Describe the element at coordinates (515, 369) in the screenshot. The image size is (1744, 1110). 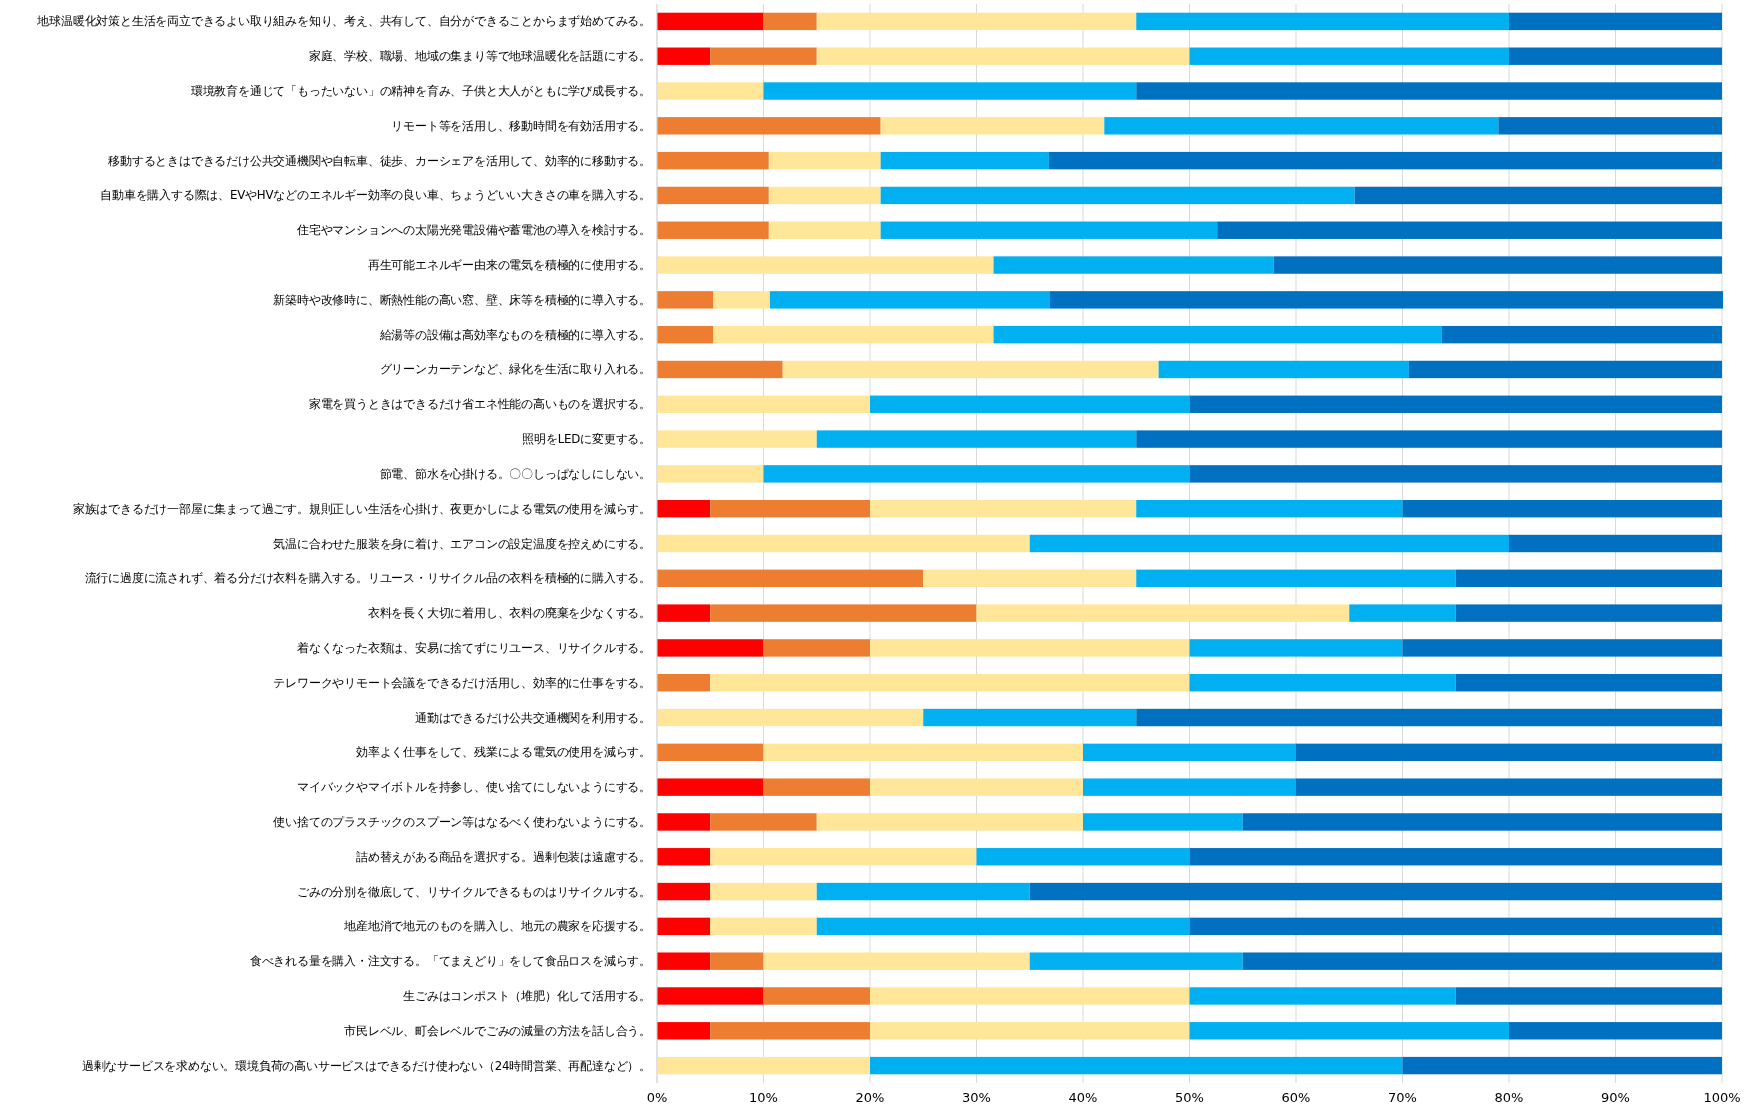
I see `y-tick-label: グリーンカーテンなど、緑化を生活に取り入れる。` at that location.